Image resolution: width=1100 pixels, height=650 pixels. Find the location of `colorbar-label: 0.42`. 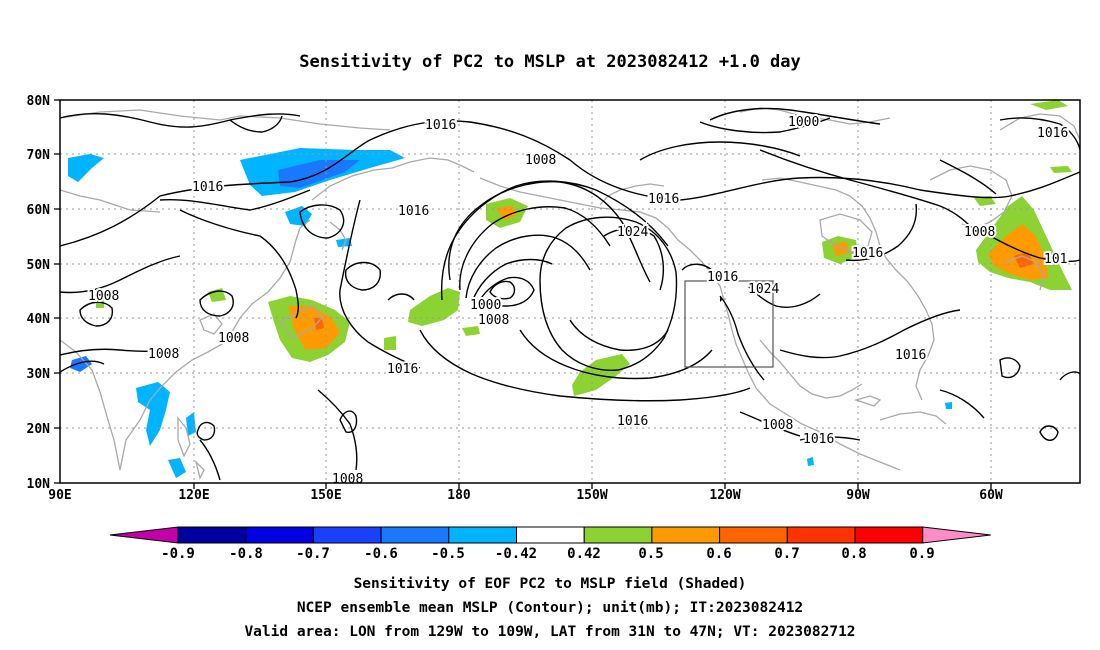

colorbar-label: 0.42 is located at coordinates (584, 554).